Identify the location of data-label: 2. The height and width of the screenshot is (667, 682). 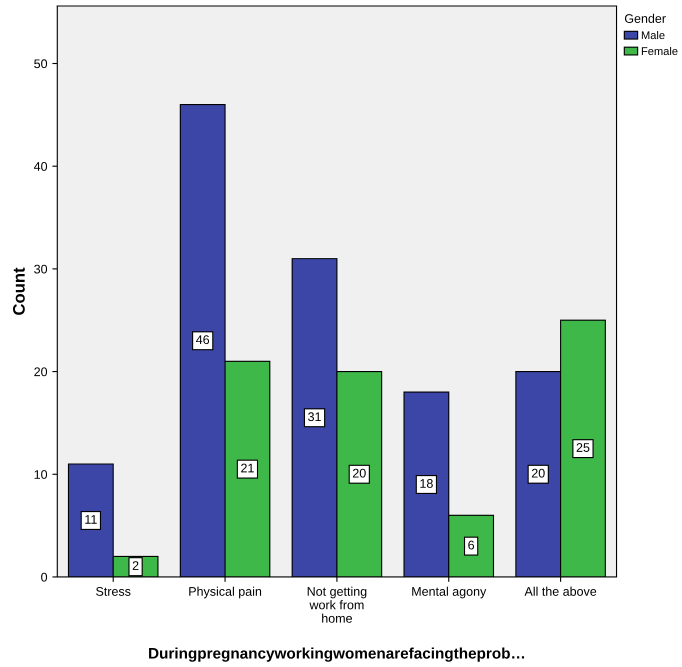
(135, 565).